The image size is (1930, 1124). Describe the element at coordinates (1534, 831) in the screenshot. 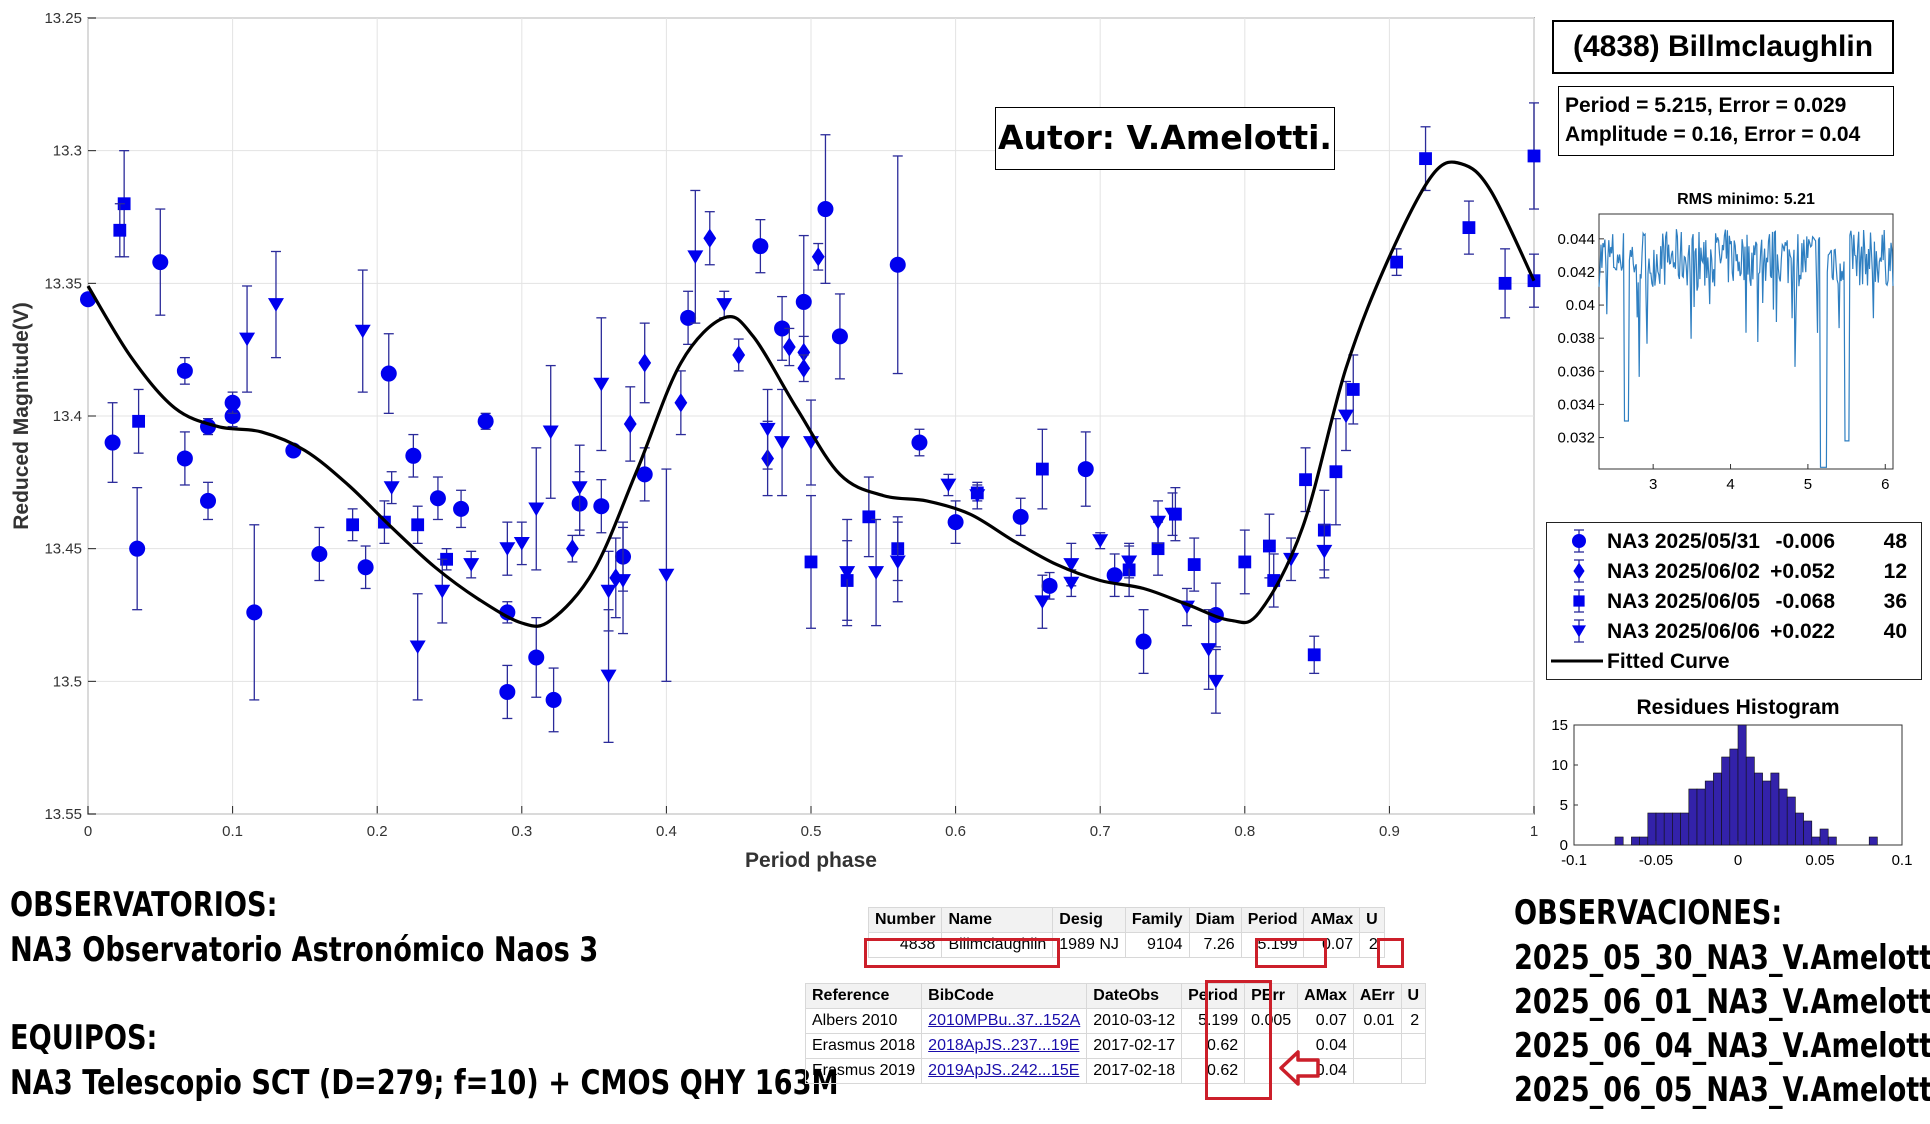

I see `x-tick-label: 1` at that location.